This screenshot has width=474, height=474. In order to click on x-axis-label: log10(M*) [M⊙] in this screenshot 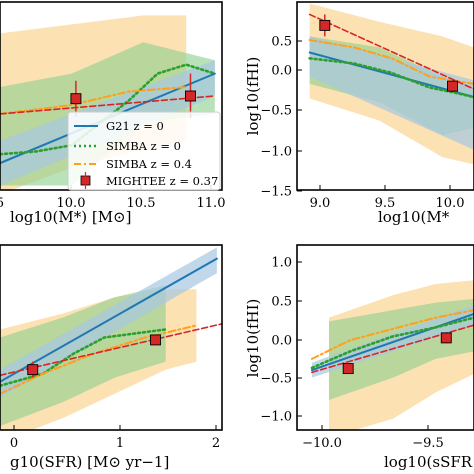, I will do `click(70, 217)`.